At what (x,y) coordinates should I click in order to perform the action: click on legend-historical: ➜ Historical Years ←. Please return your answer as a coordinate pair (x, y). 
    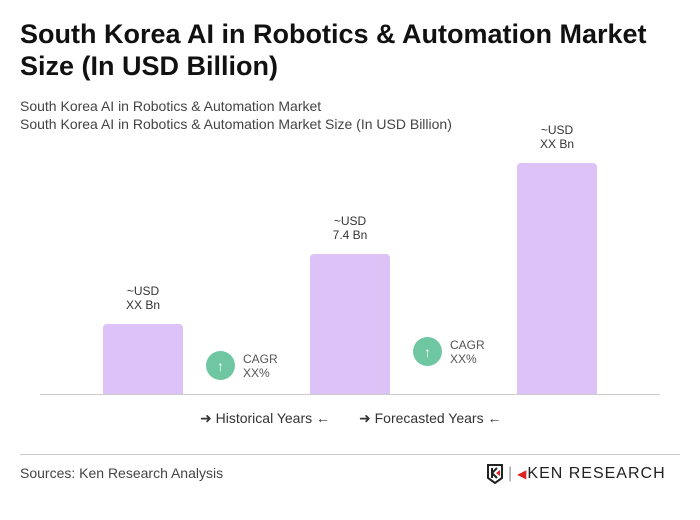
    Looking at the image, I should click on (265, 418).